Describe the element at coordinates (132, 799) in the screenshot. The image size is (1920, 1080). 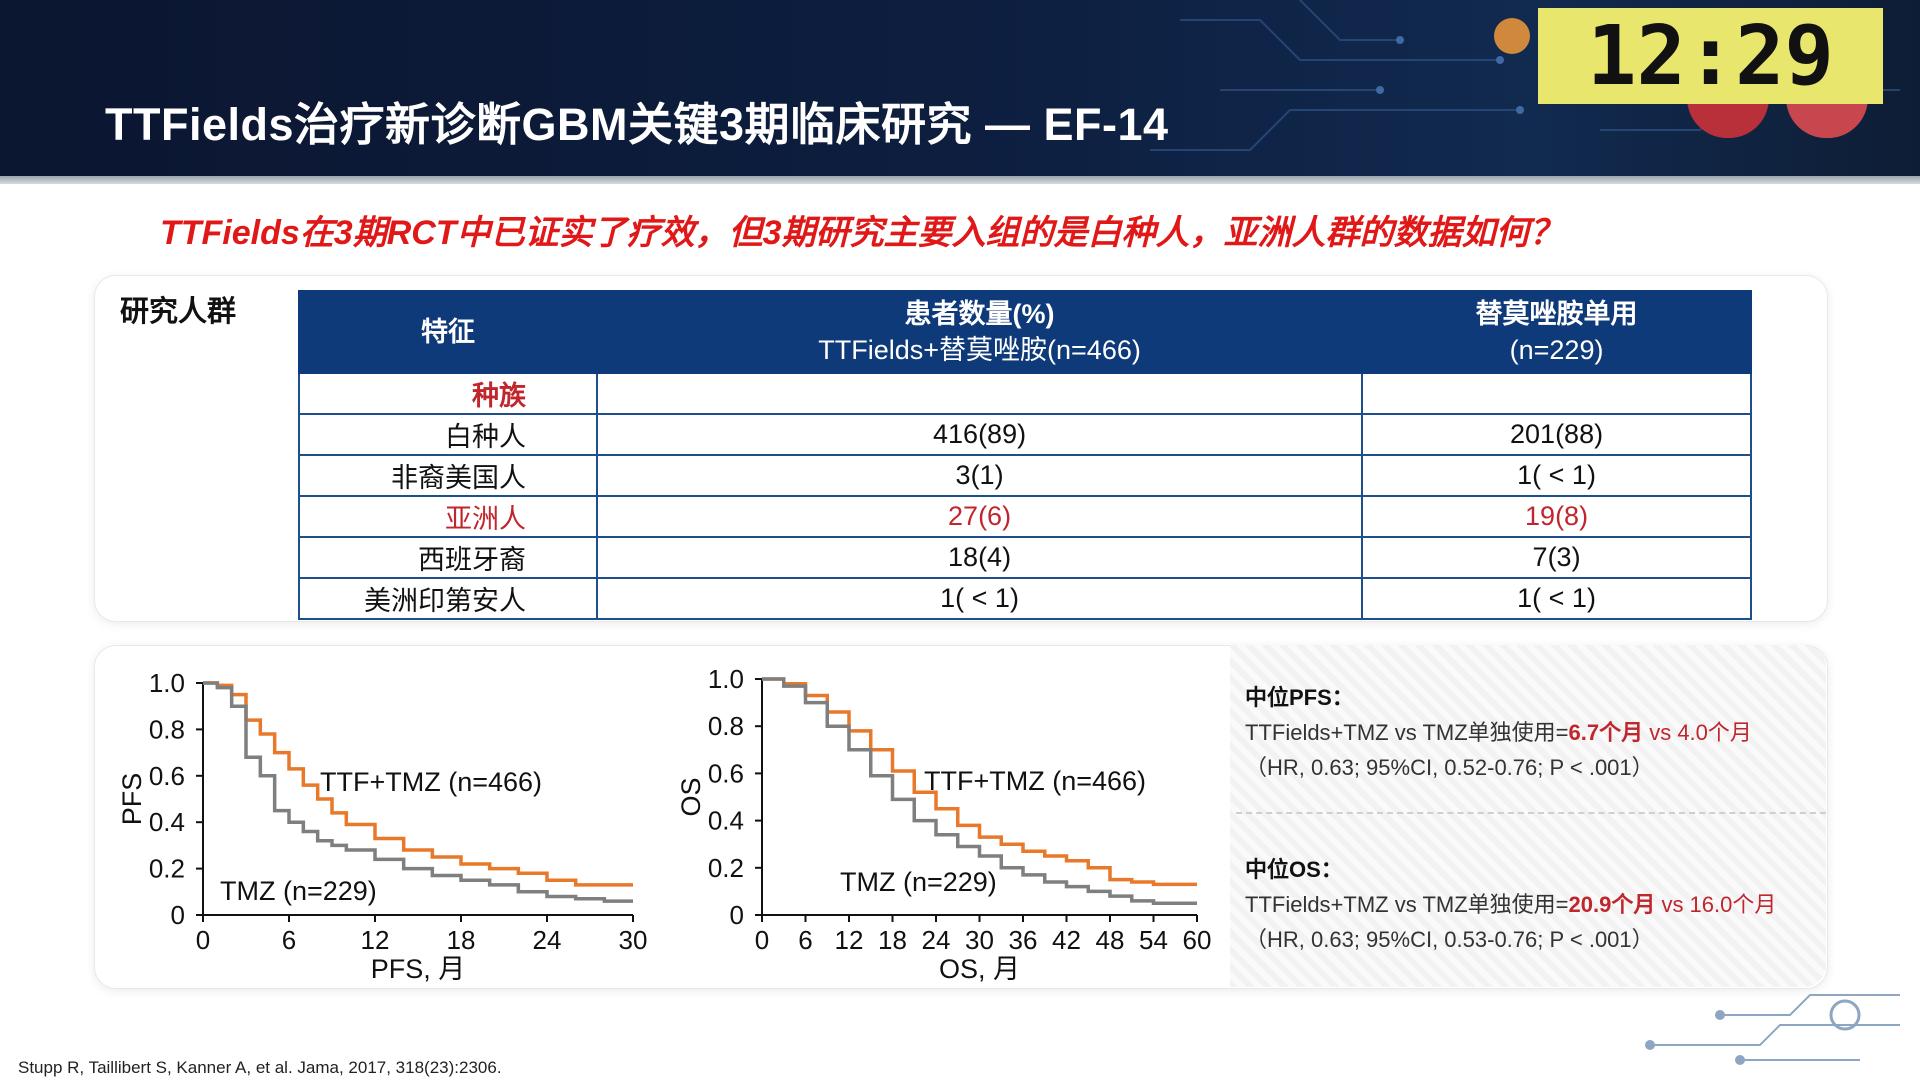
I see `y-axis-label: PFS` at that location.